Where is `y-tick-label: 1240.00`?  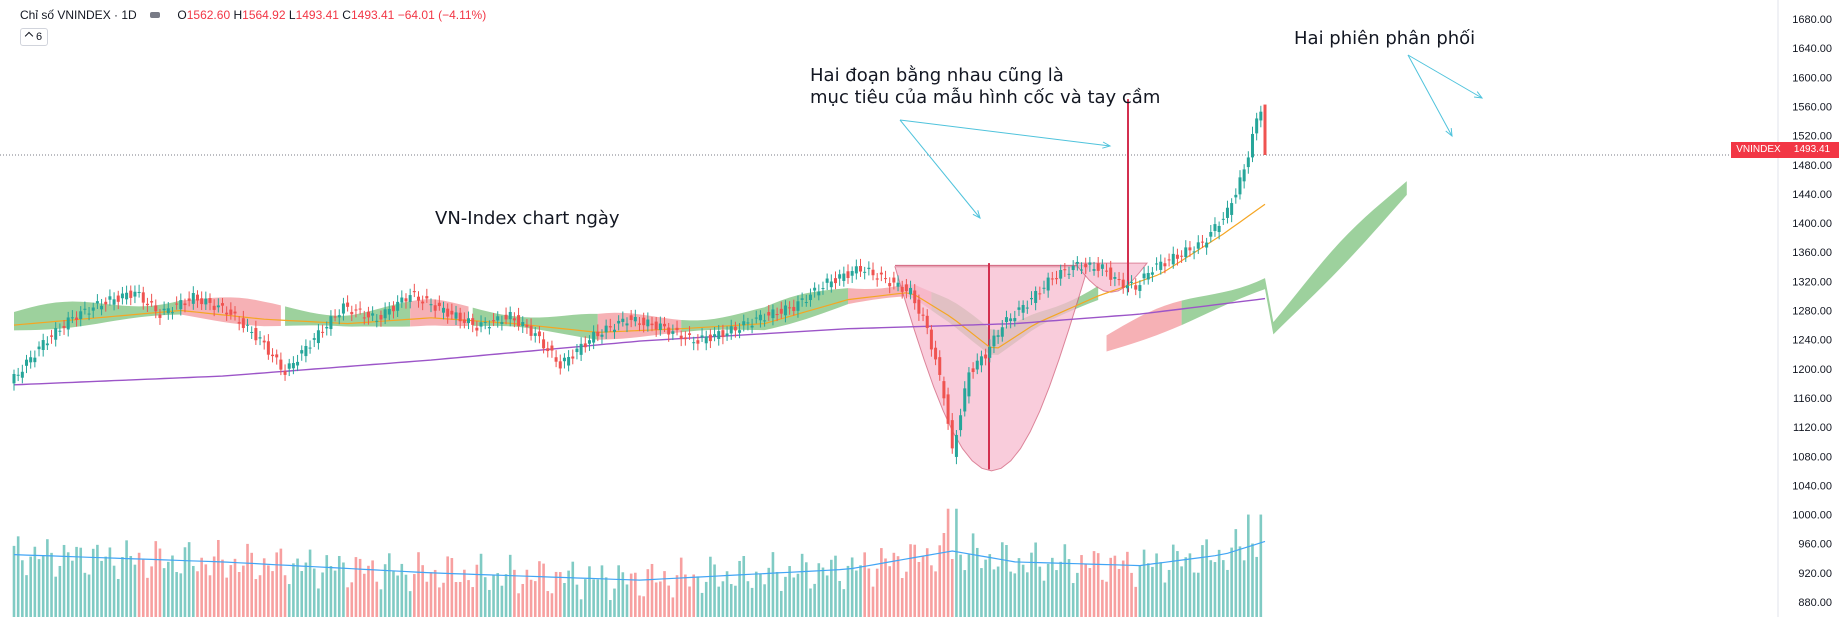
y-tick-label: 1240.00 is located at coordinates (1812, 341).